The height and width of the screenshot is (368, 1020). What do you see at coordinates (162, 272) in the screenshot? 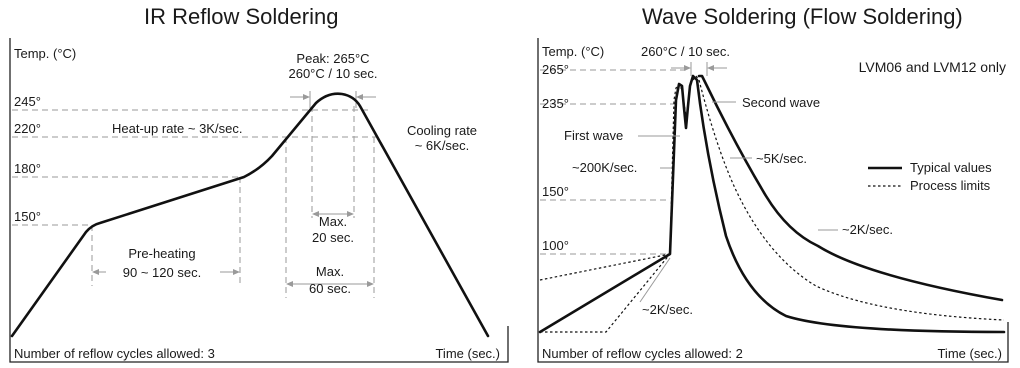
I see `ir-preheat-duration: 90 ~ 120 sec.` at bounding box center [162, 272].